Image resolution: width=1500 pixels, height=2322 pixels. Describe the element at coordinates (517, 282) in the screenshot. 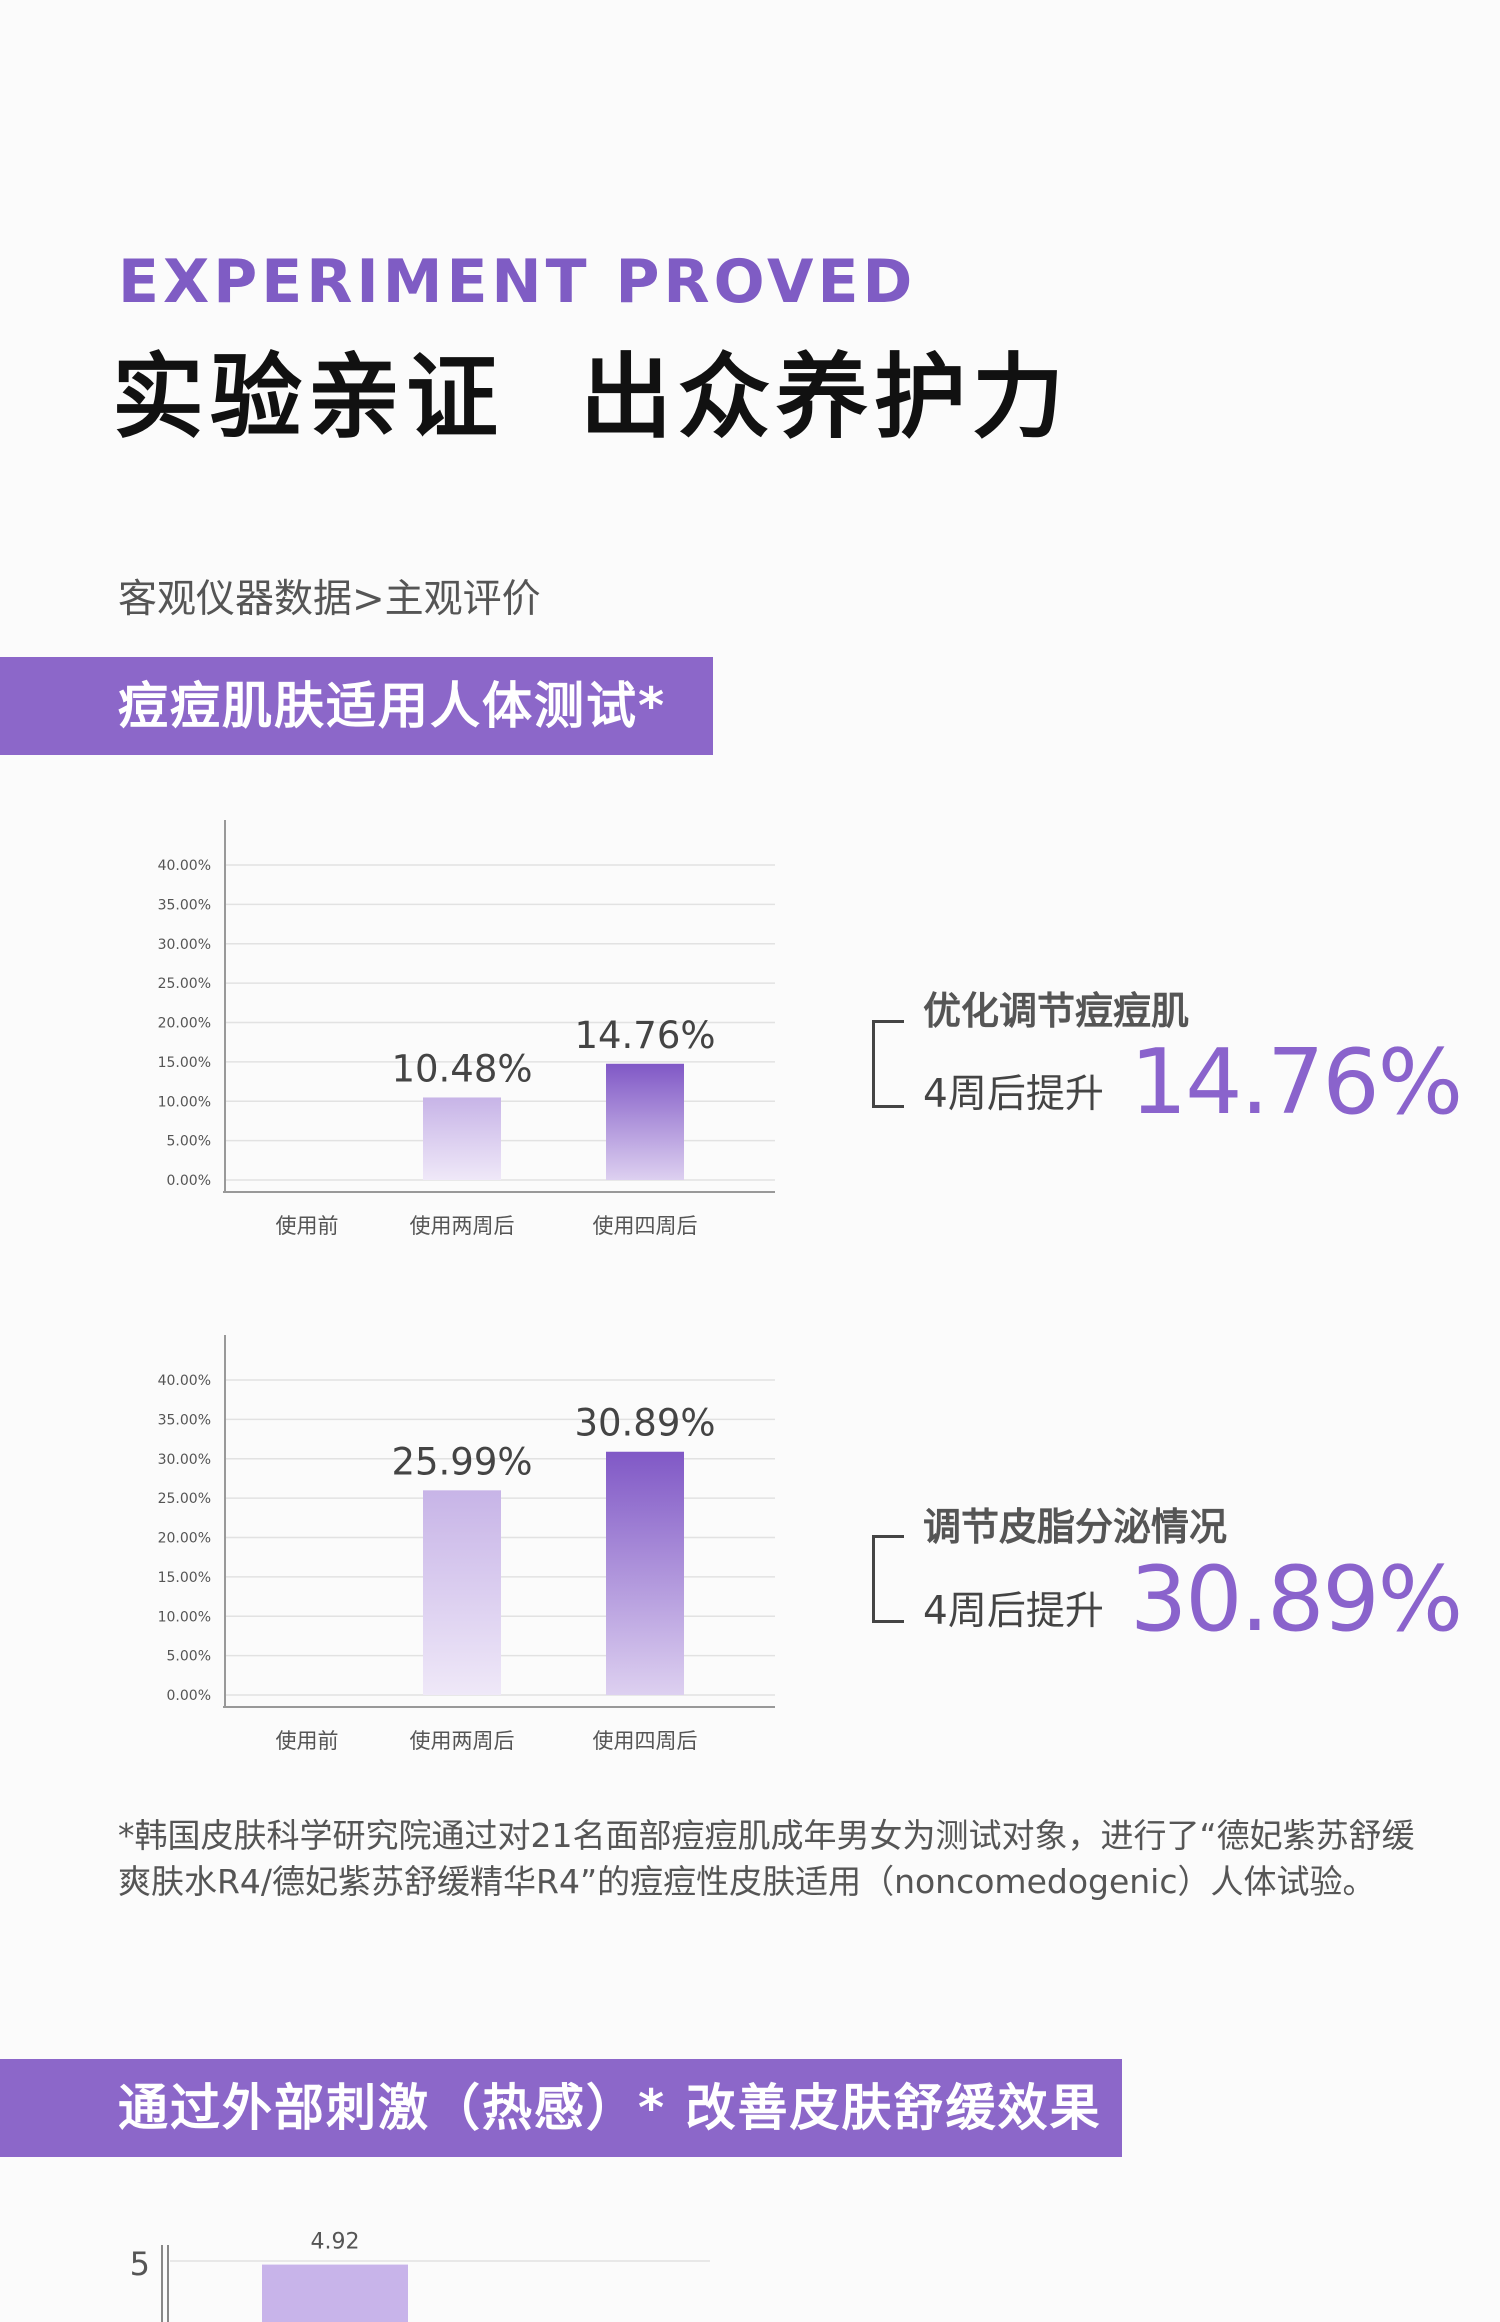

I see `section-kicker: EXPERIMENT PROVED` at that location.